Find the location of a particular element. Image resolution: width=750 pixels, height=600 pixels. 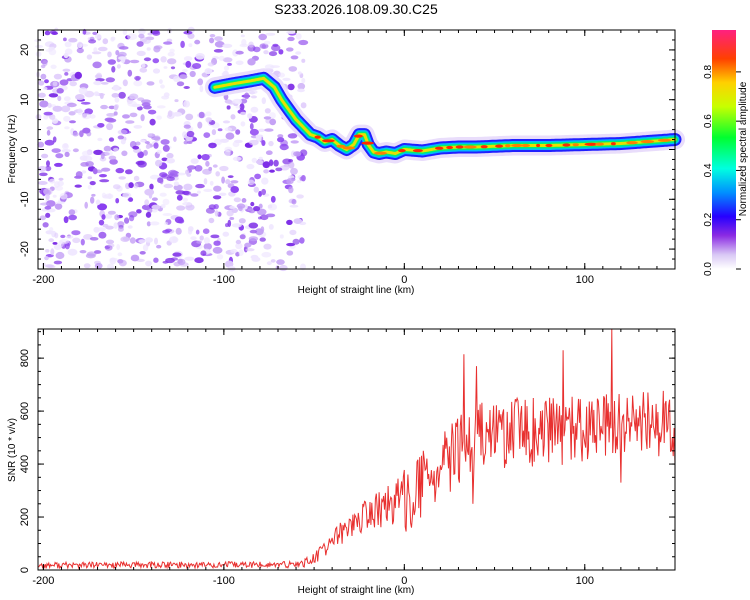

snr-x-axis-label: Height of straight line (km) is located at coordinates (356, 590).